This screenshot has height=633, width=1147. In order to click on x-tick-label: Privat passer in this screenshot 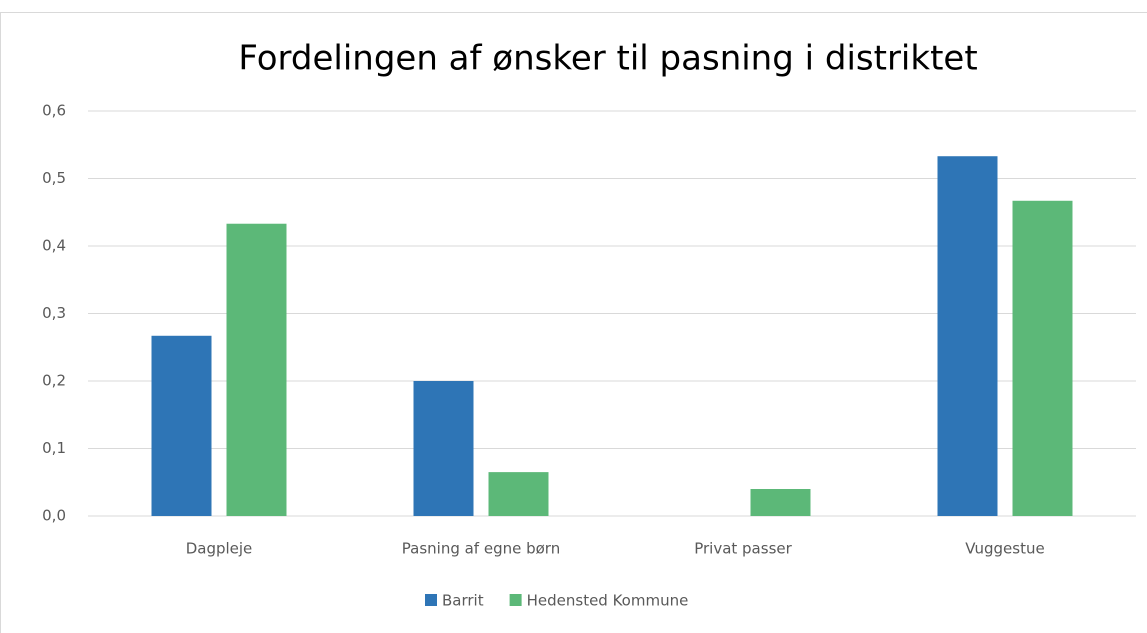, I will do `click(743, 549)`.